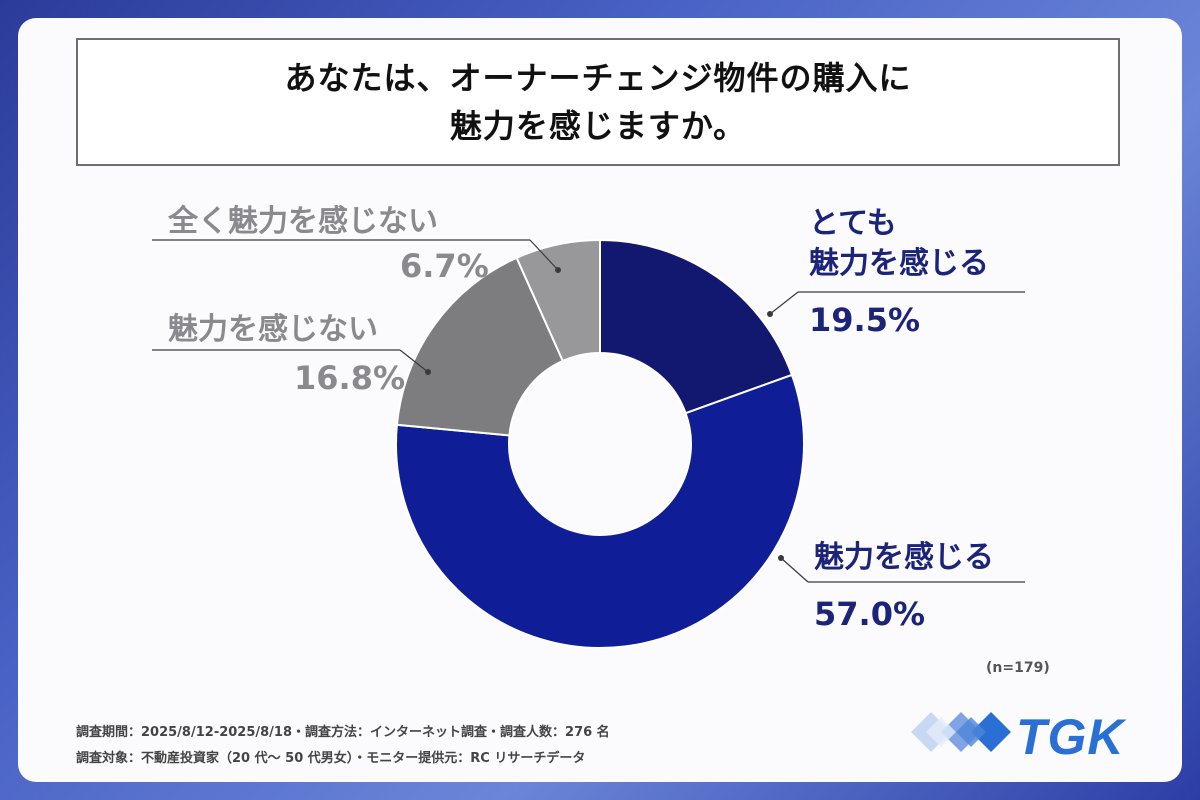 This screenshot has width=1200, height=800. What do you see at coordinates (414, 361) in the screenshot?
I see `leader-line-no-diag` at bounding box center [414, 361].